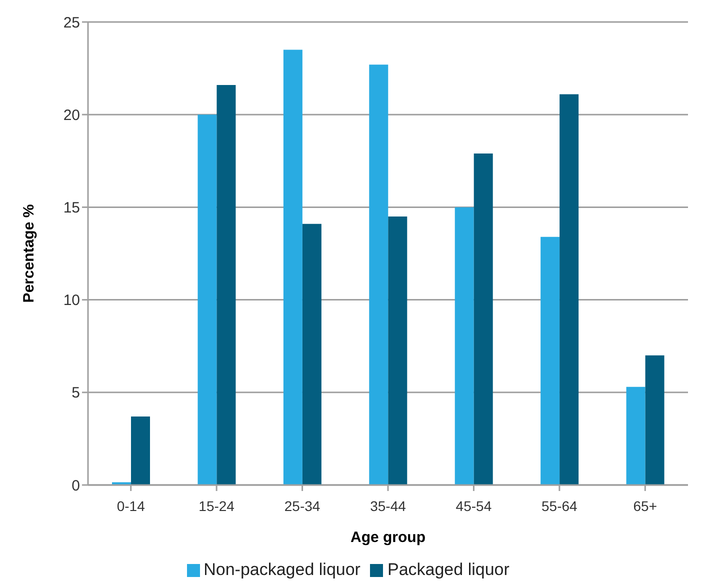  I want to click on x-tick-label: 55-64, so click(560, 506).